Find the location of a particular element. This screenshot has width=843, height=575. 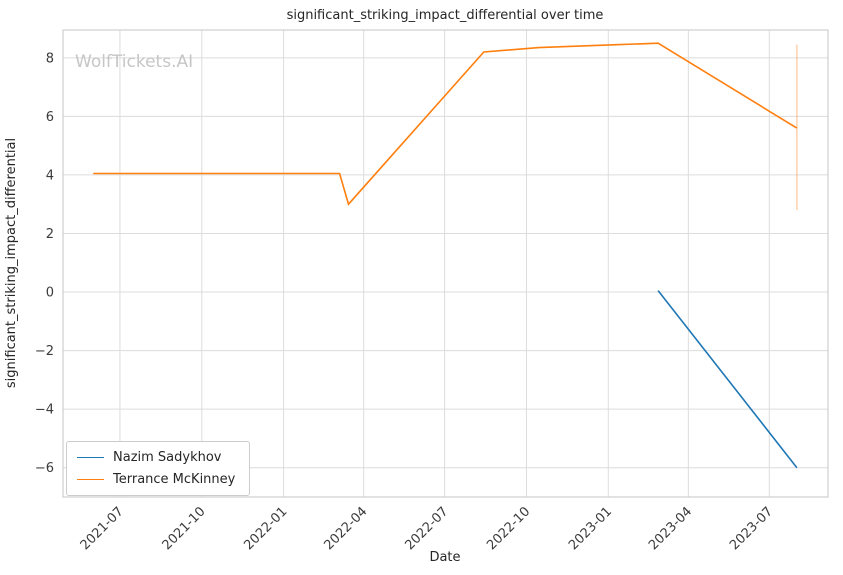

x-tick-label: 2022-10 is located at coordinates (508, 528).